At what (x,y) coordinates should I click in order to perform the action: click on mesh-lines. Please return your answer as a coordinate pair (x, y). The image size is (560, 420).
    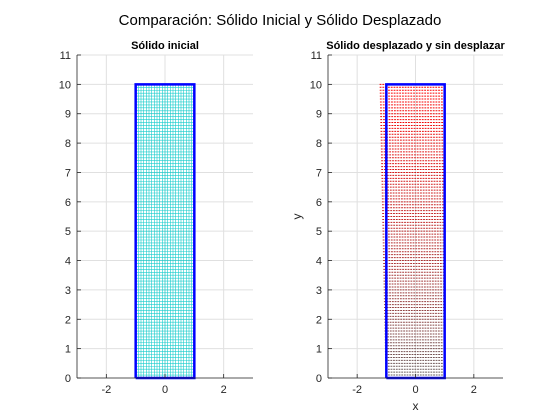
    Looking at the image, I should click on (165, 231).